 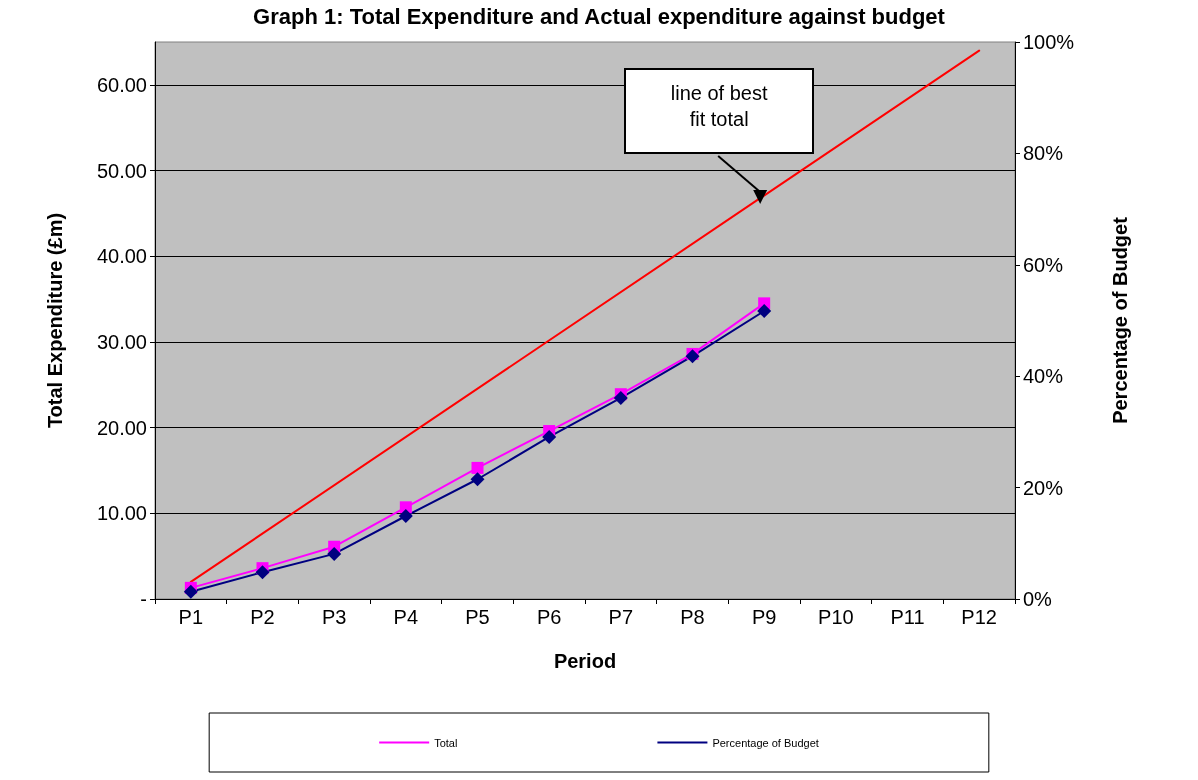 What do you see at coordinates (446, 742) in the screenshot?
I see `legend-label: Total` at bounding box center [446, 742].